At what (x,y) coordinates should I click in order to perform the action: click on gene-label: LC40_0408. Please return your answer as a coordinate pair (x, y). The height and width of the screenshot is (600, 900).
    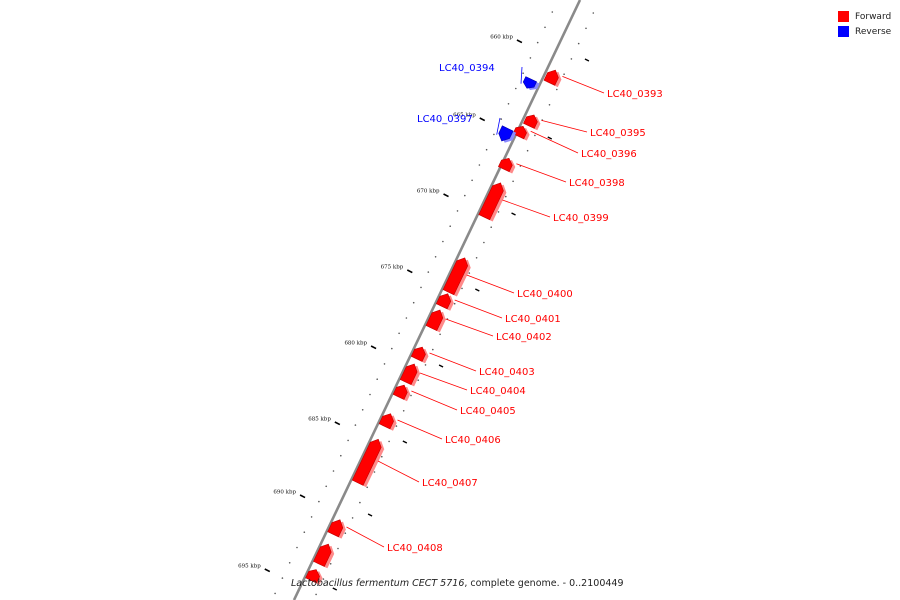
    Looking at the image, I should click on (415, 548).